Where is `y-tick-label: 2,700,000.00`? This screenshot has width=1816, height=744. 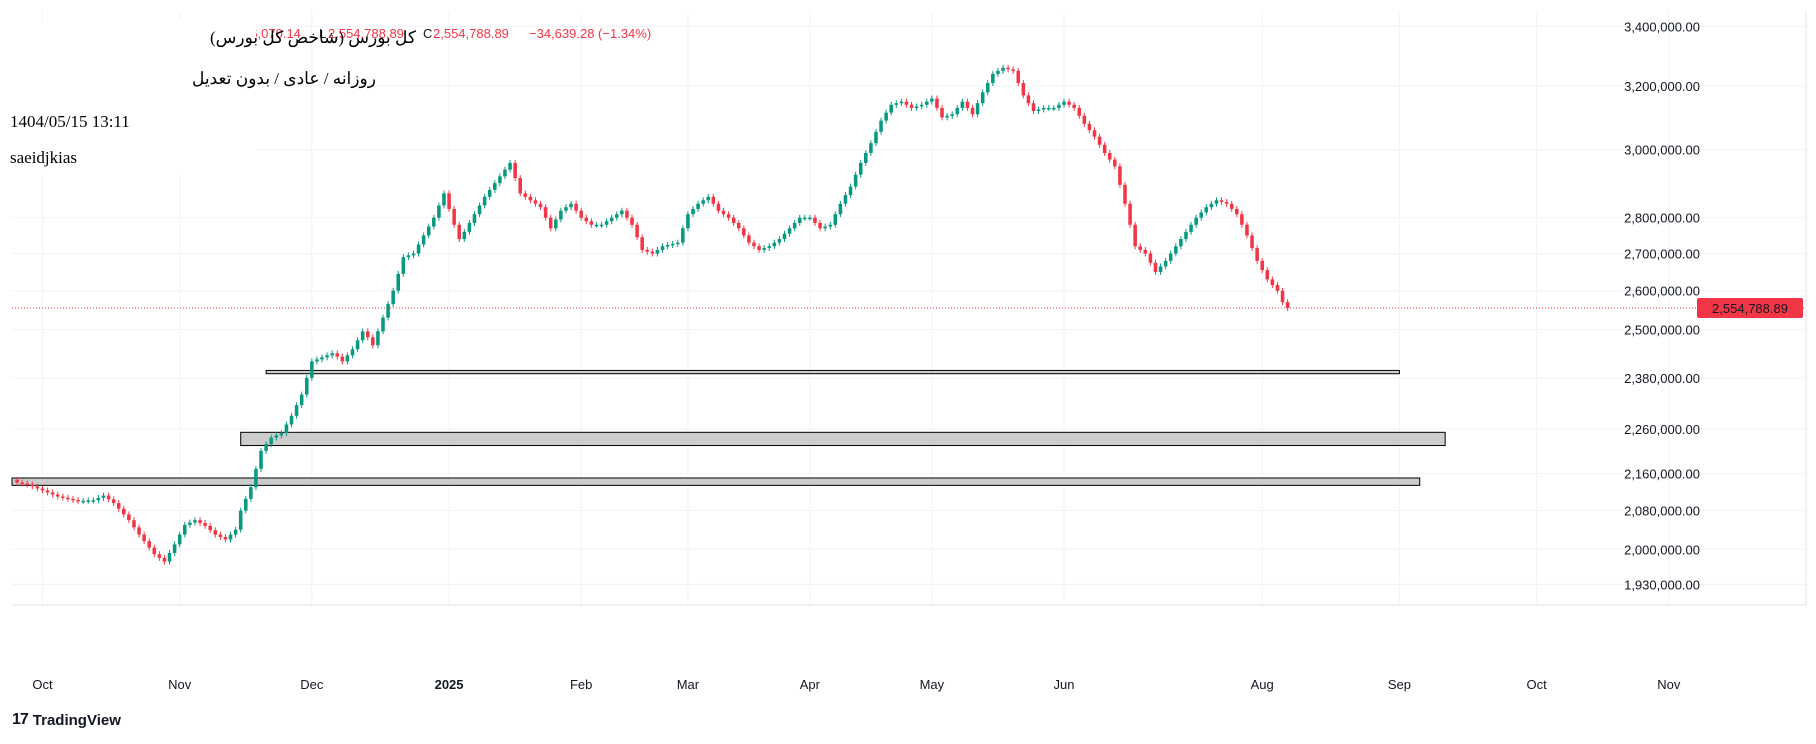 y-tick-label: 2,700,000.00 is located at coordinates (1662, 254).